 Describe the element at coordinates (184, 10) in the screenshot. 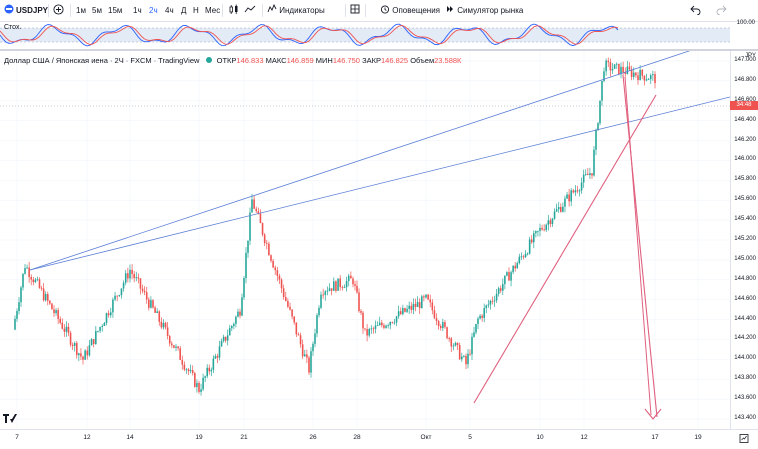

I see `interval-6: Д` at that location.